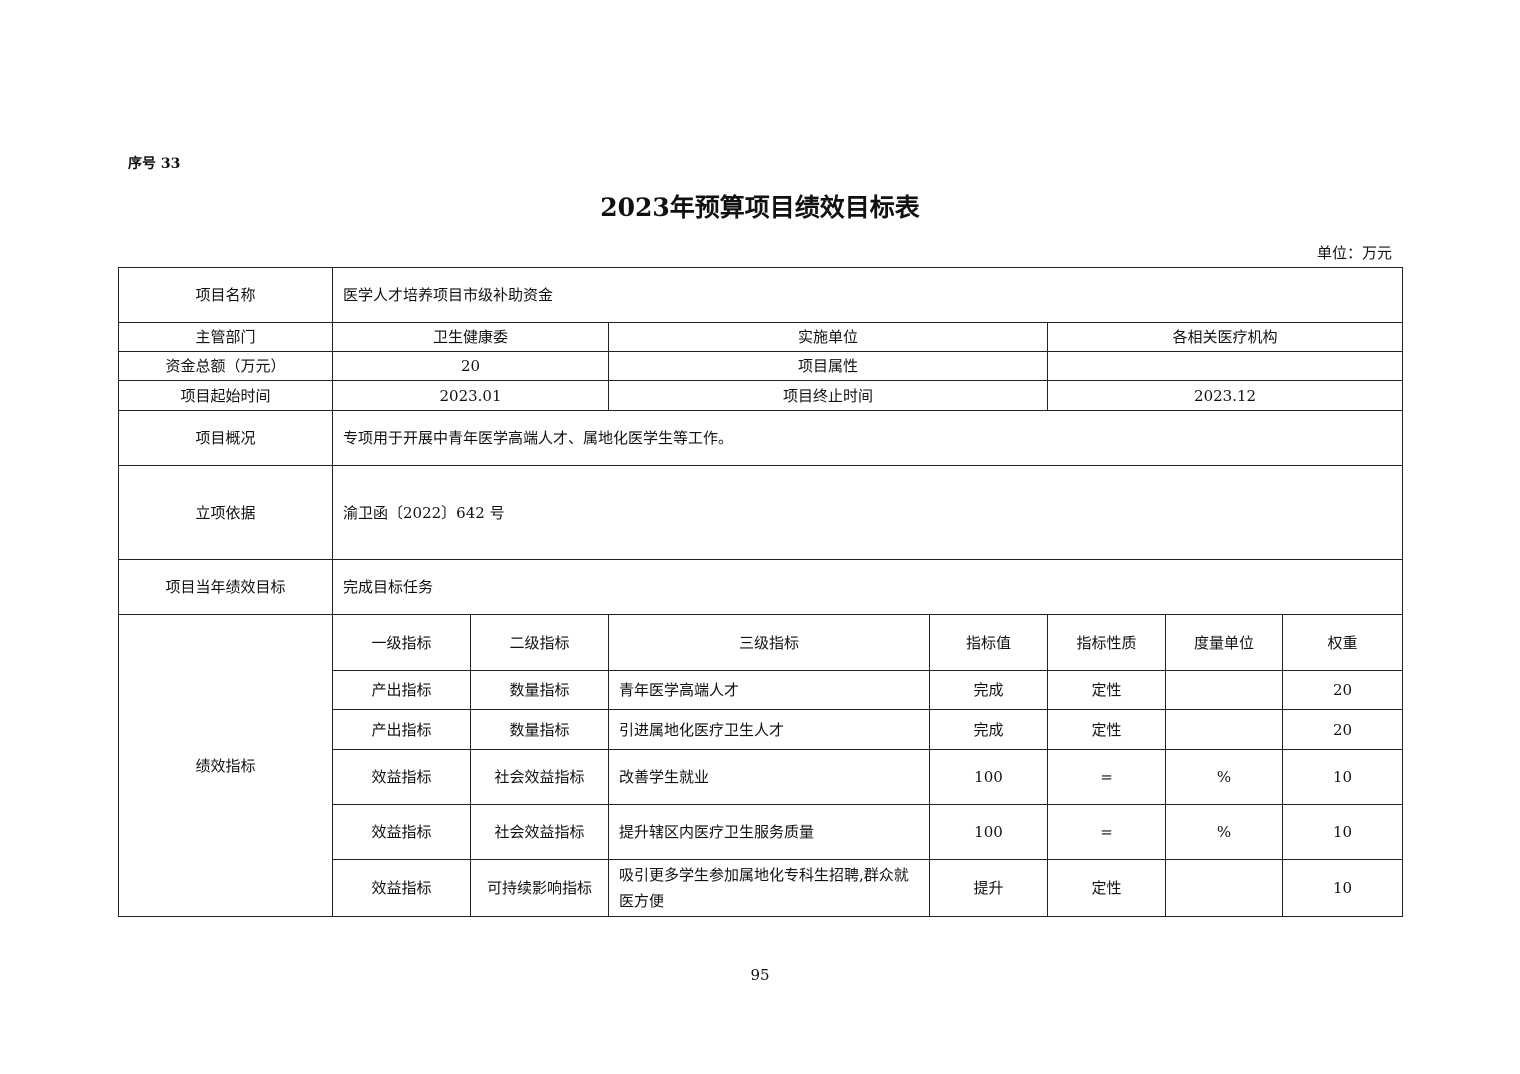 The image size is (1520, 1074). Describe the element at coordinates (867, 587) in the screenshot. I see `goal-value: 完成目标任务` at that location.